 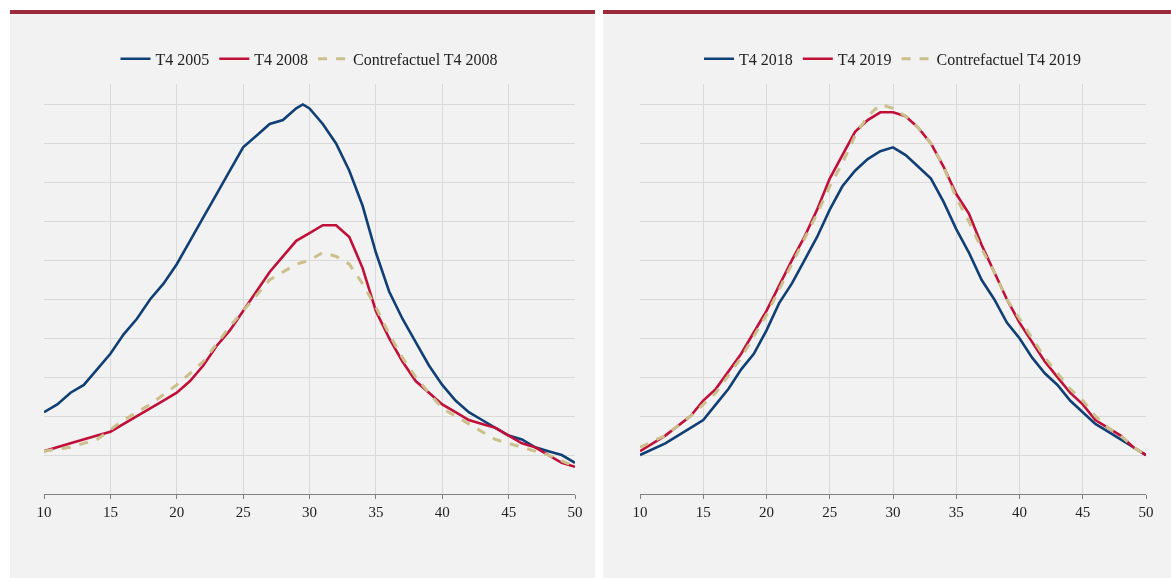 I want to click on legend-label: T4 2008, so click(x=281, y=59).